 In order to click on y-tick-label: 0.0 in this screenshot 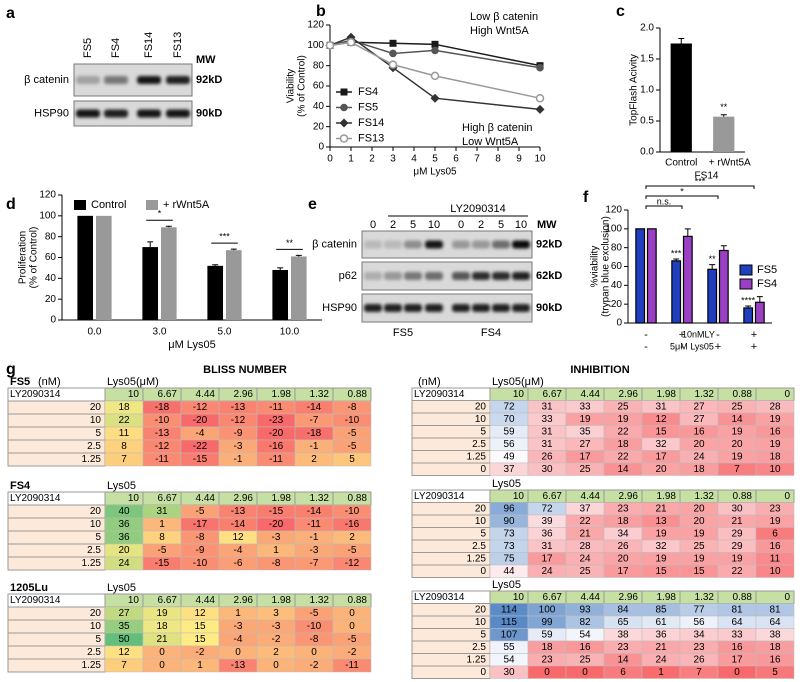, I will do `click(647, 152)`.